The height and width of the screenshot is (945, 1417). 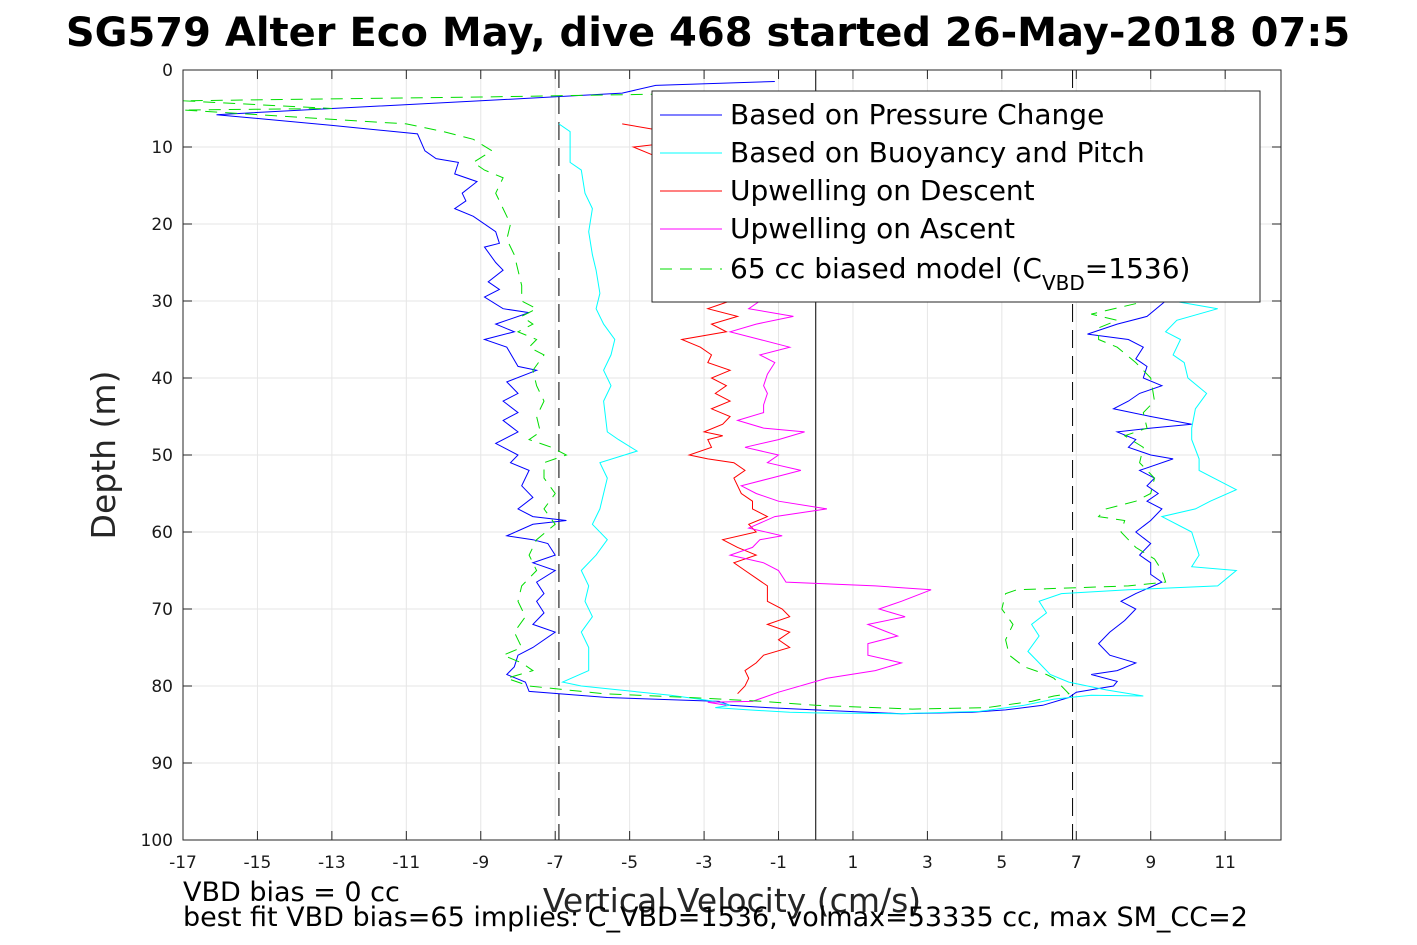 I want to click on y-tick-label: 60, so click(x=162, y=533).